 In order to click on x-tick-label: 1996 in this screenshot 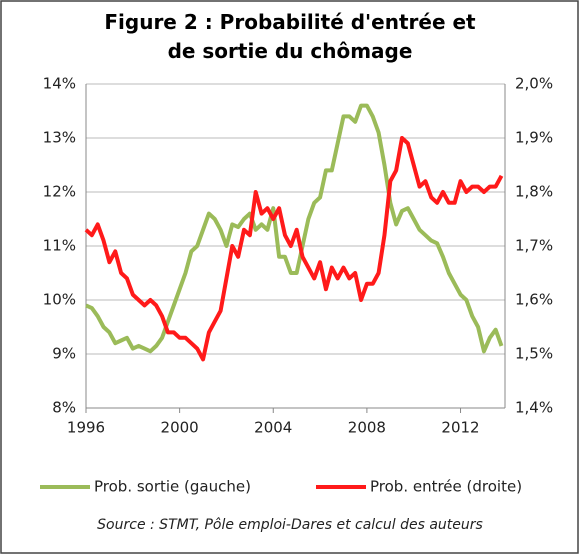, I will do `click(86, 428)`.